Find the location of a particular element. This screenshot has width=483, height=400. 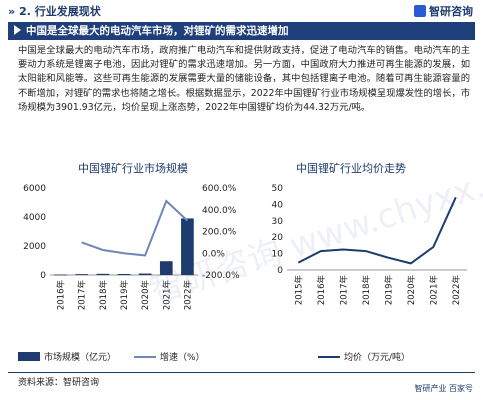

brand-logo-icon is located at coordinates (420, 11).